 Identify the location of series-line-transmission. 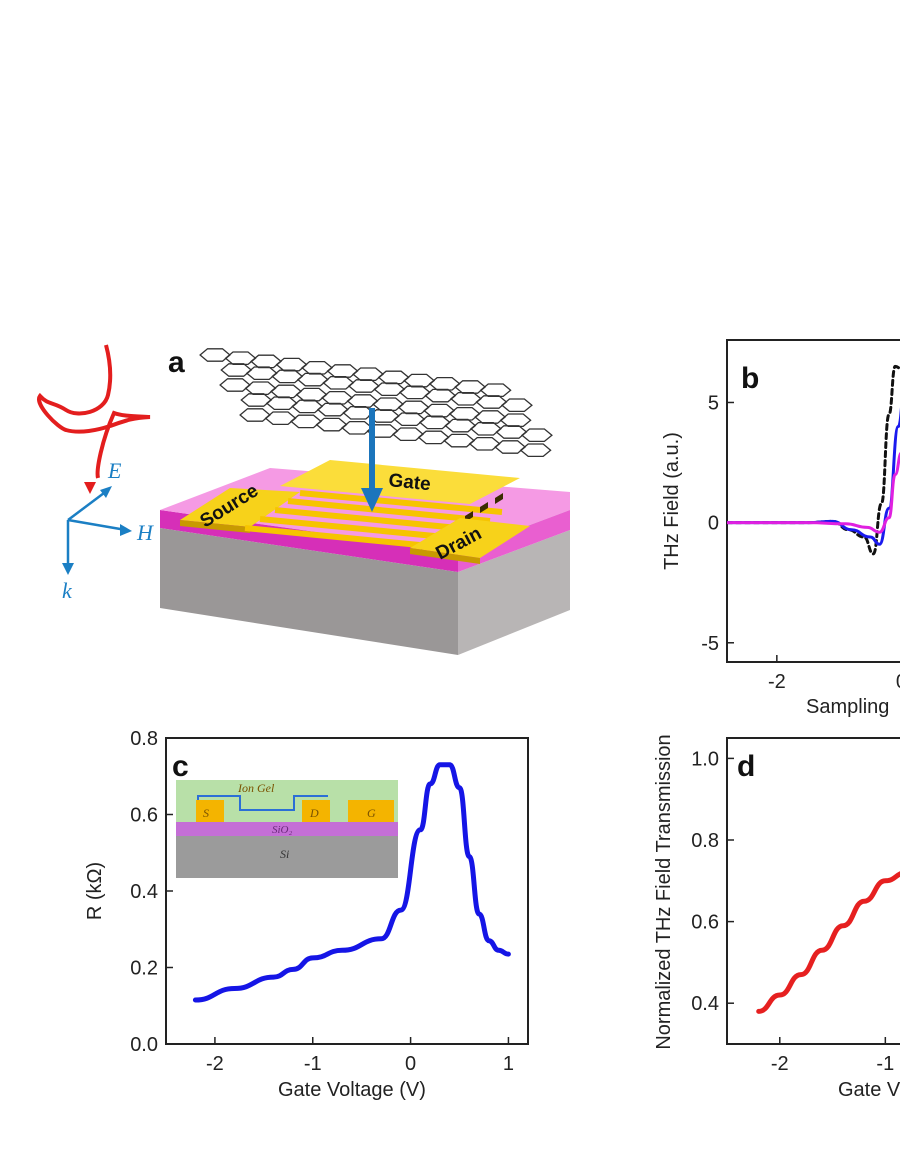
(828, 942).